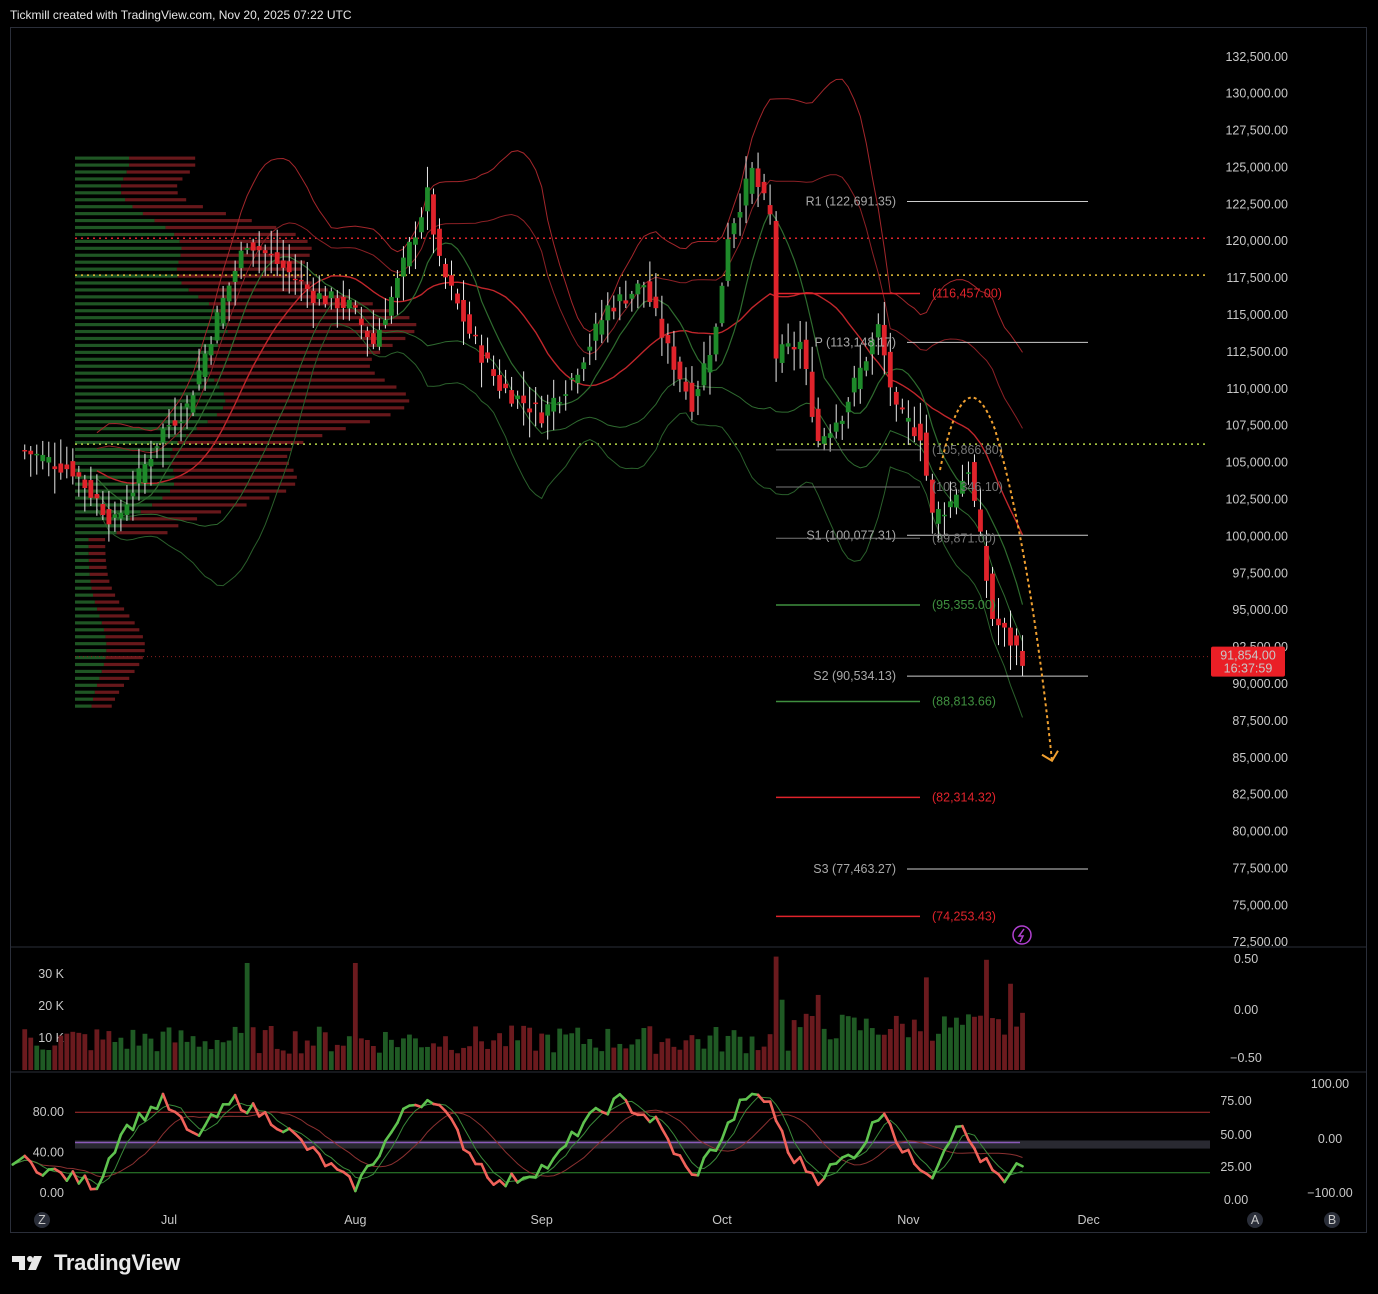  Describe the element at coordinates (1248, 669) in the screenshot. I see `candle-countdown: 16:37:59` at that location.